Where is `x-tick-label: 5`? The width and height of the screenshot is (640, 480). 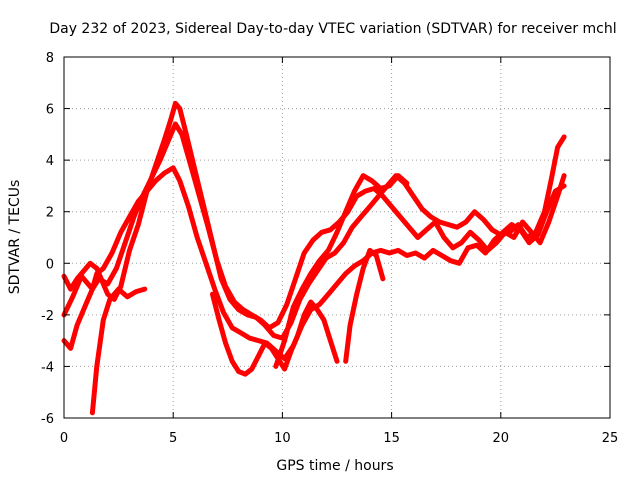
x-tick-label: 5 is located at coordinates (173, 438).